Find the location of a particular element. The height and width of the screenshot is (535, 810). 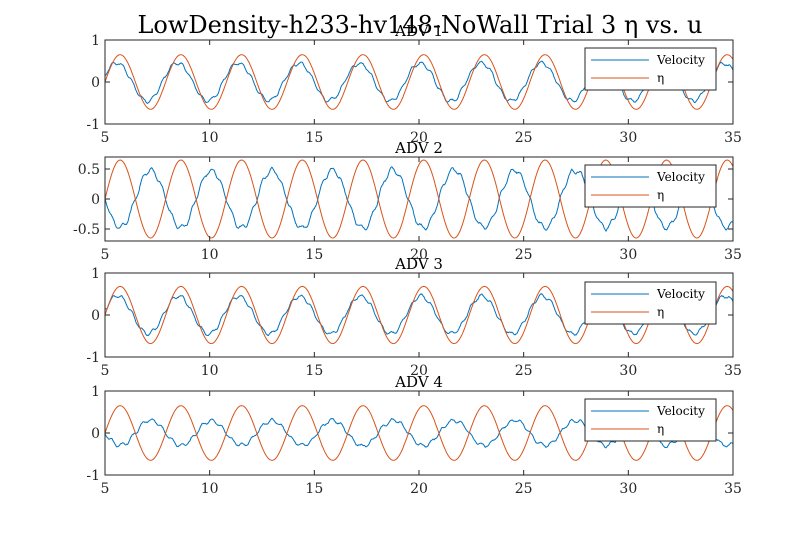

y-tick-label: 0.5 is located at coordinates (89, 170).